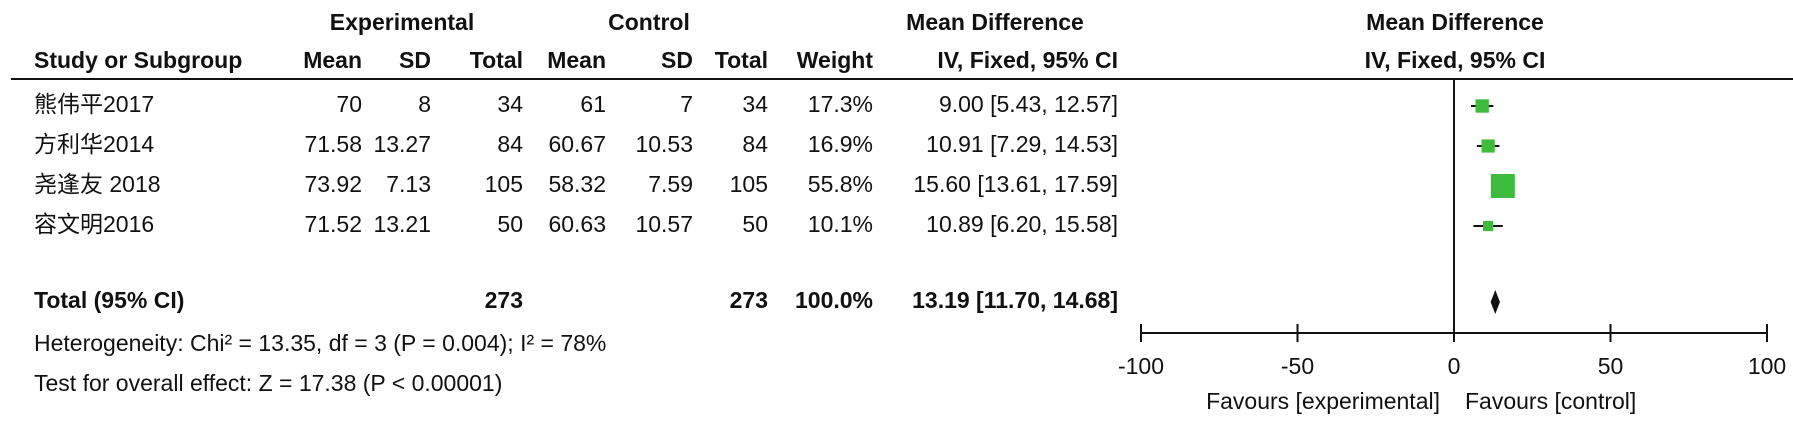 The height and width of the screenshot is (433, 1793). What do you see at coordinates (840, 224) in the screenshot?
I see `weight-label: 10.1%` at bounding box center [840, 224].